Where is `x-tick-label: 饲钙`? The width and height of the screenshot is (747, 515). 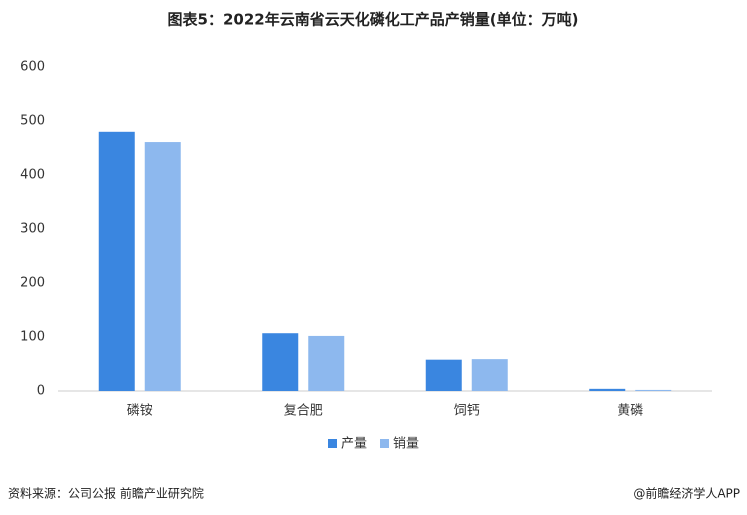
x-tick-label: 饲钙 is located at coordinates (467, 411).